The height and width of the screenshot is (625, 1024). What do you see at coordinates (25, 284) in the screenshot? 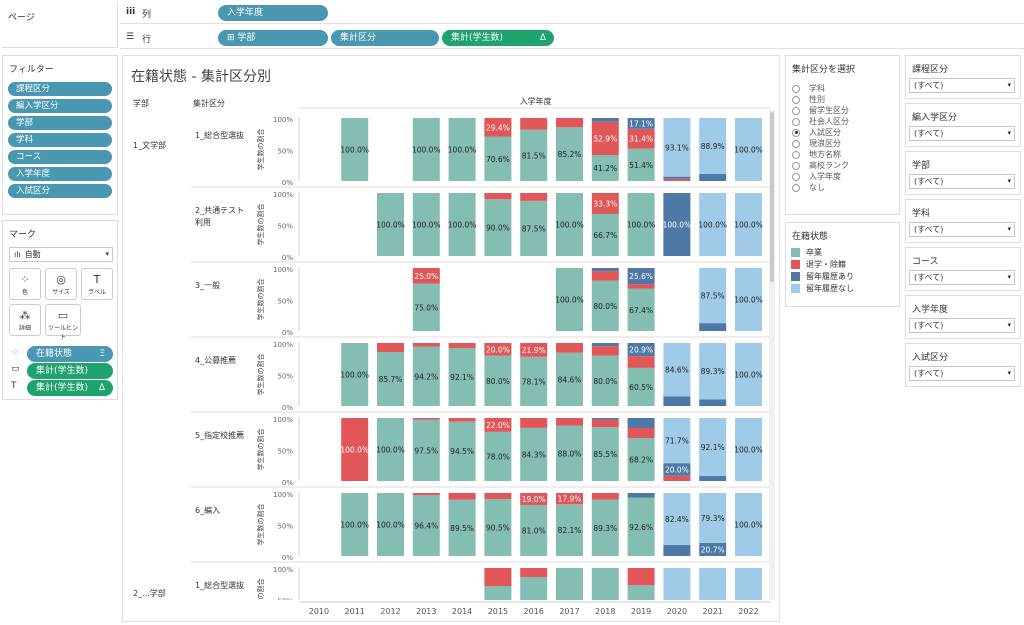
I see `color-button: ⁘ 色` at bounding box center [25, 284].